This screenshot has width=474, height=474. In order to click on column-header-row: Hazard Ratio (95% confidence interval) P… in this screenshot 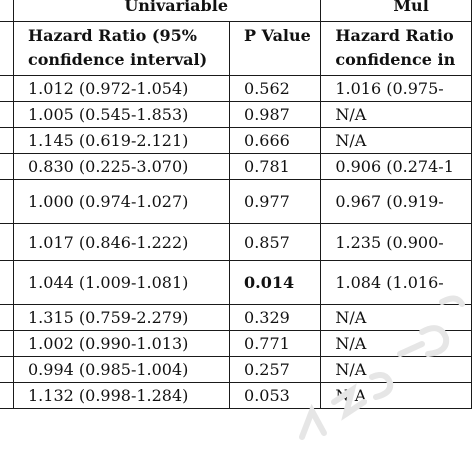, I will do `click(236, 48)`.